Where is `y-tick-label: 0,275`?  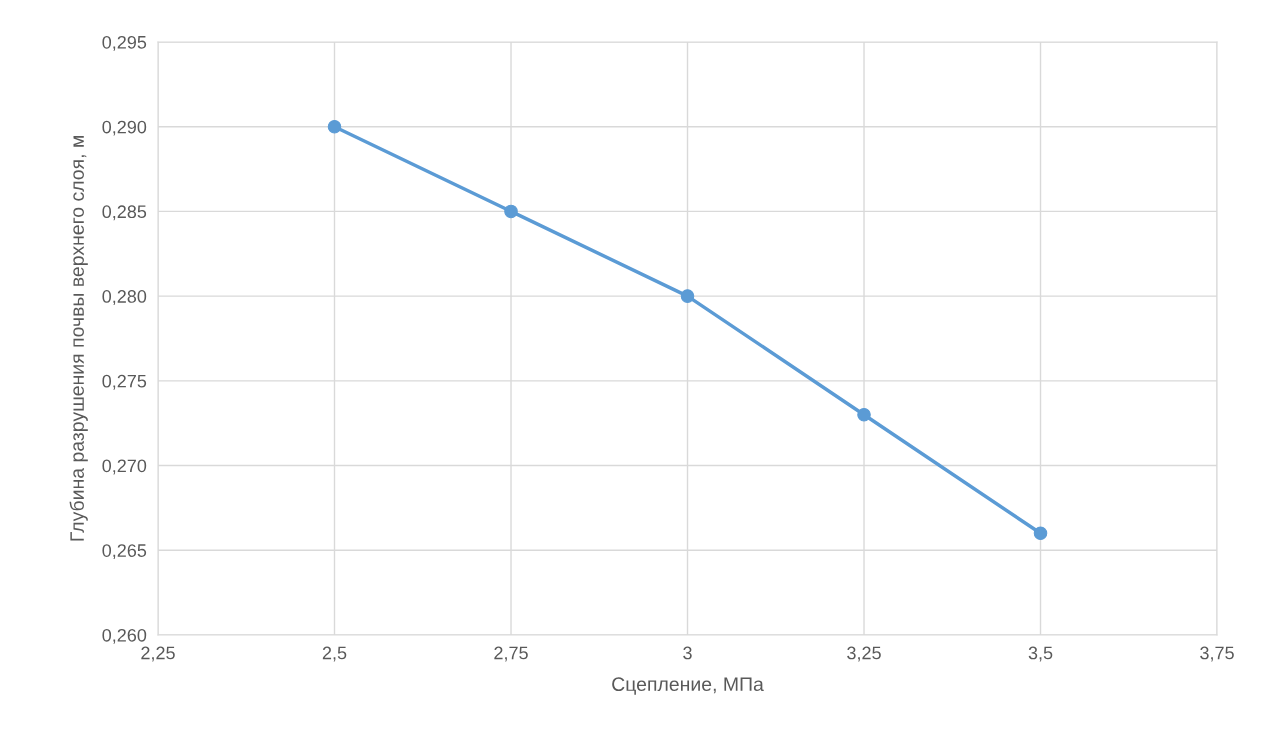
y-tick-label: 0,275 is located at coordinates (124, 382).